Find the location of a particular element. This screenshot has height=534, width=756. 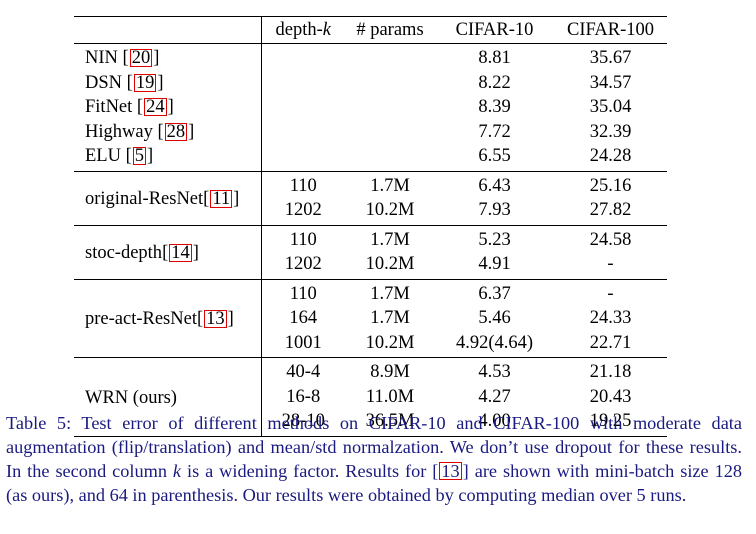

cifar10-cell: 4.91 is located at coordinates (494, 264).